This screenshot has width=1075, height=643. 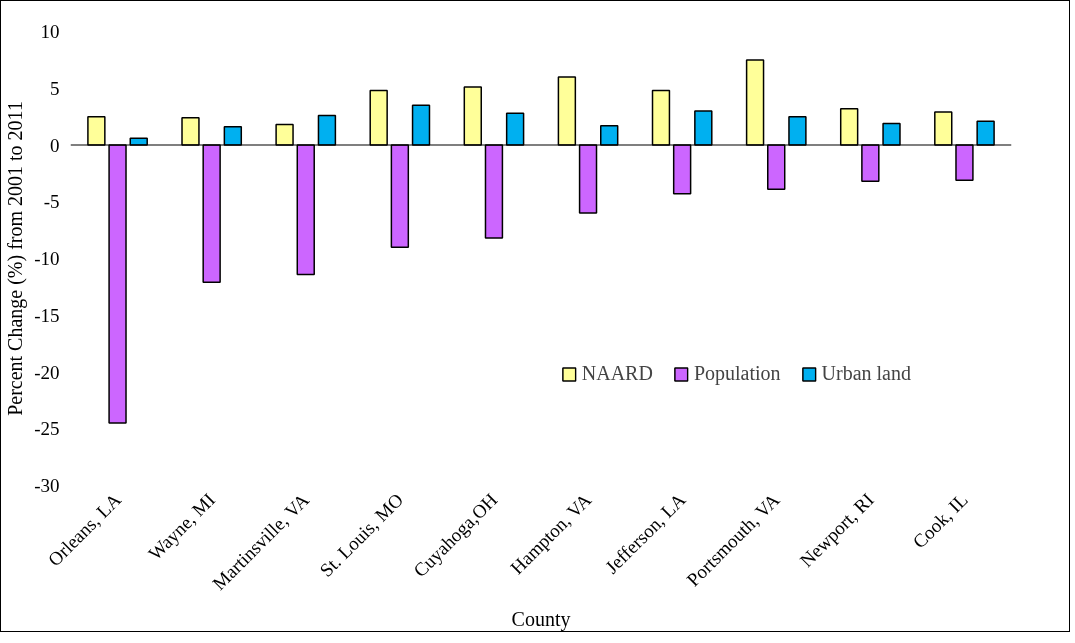 I want to click on y-tick-label: 5, so click(x=55, y=88).